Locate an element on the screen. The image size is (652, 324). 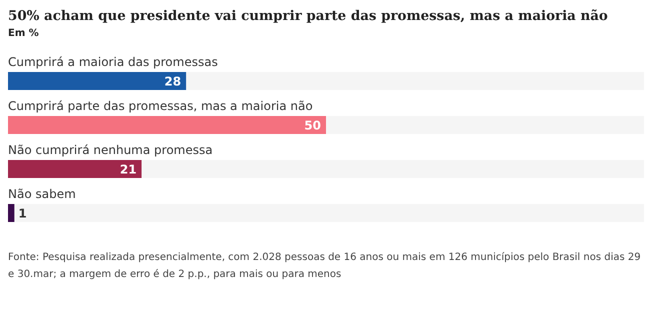
data-label: 50 is located at coordinates (312, 125).